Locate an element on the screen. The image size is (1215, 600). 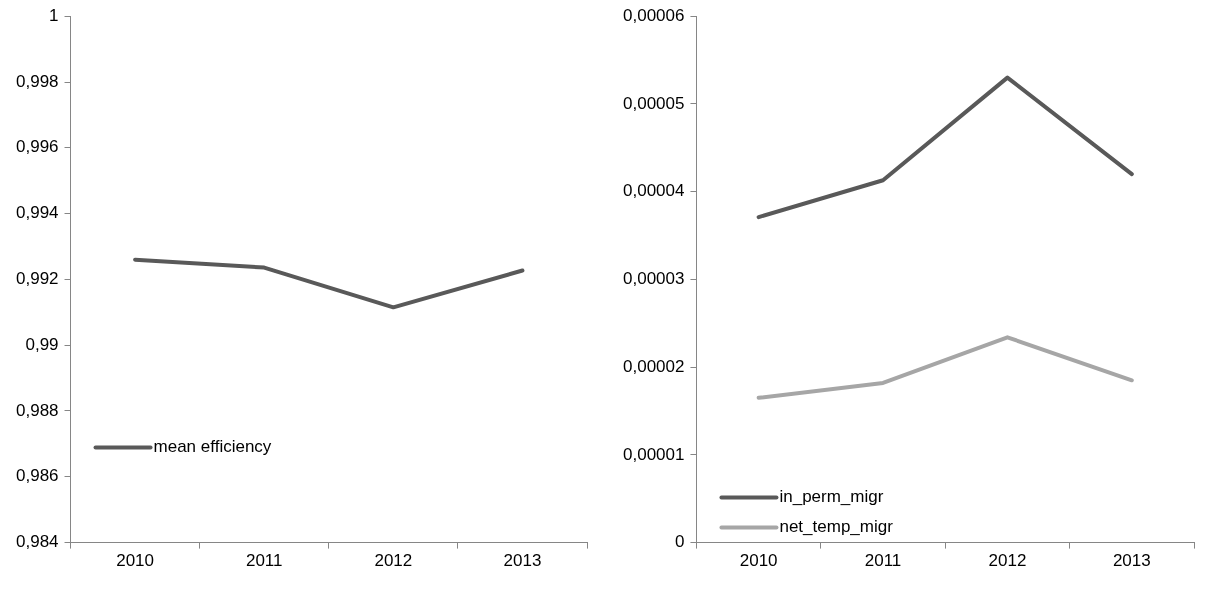
y-tick-label: 0 is located at coordinates (679, 542).